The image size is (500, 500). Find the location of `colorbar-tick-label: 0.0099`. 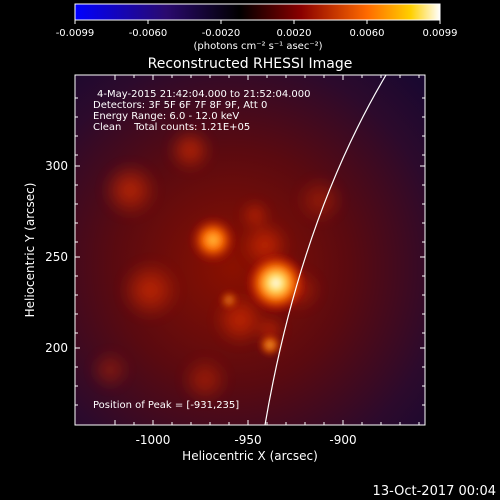

colorbar-tick-label: 0.0099 is located at coordinates (440, 33).